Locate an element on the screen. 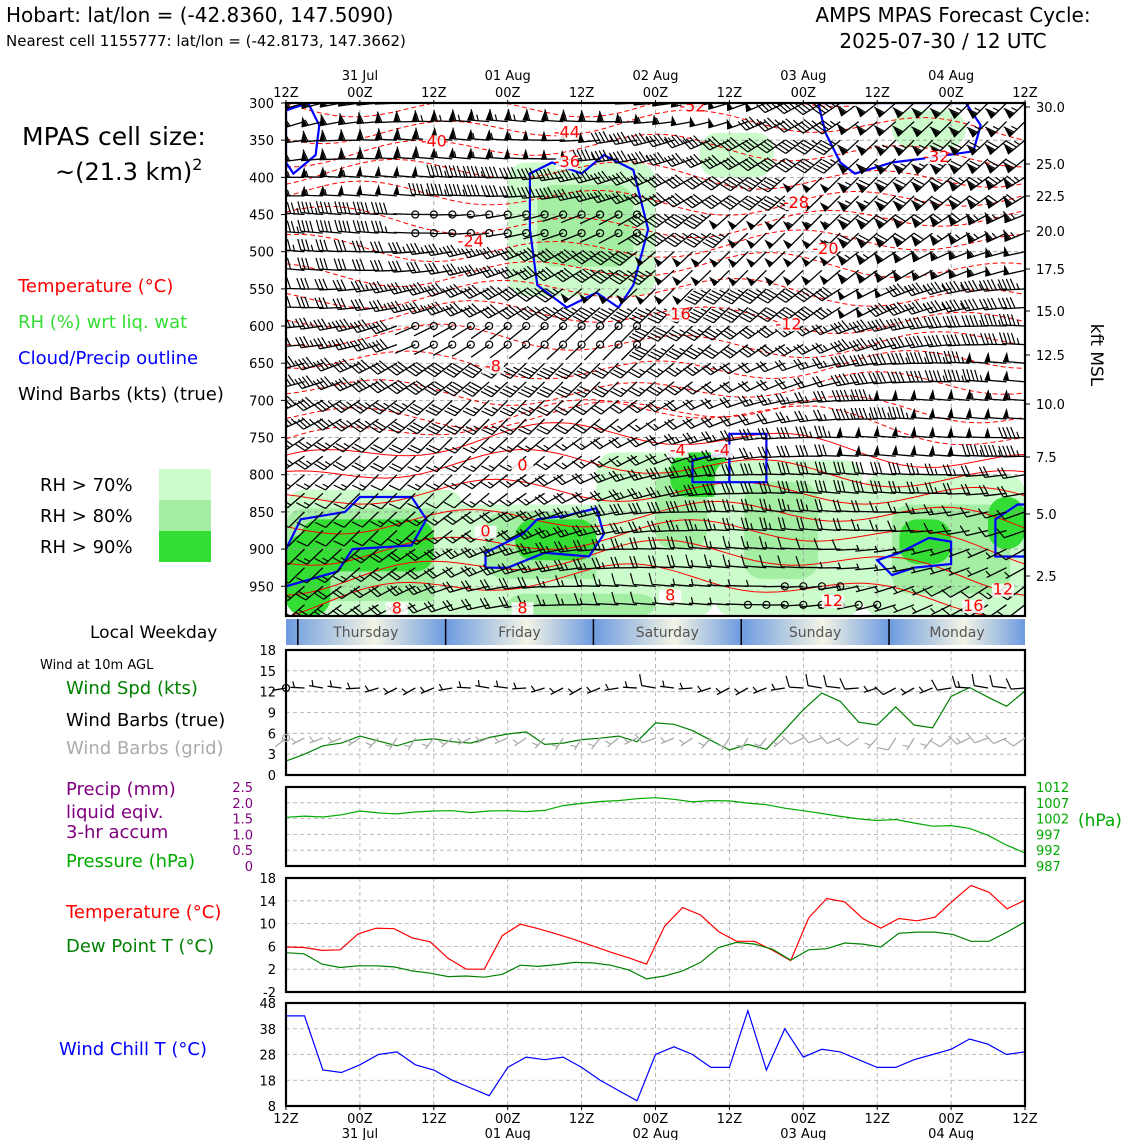 This screenshot has height=1140, width=1140. isotherm-line is located at coordinates (655, 198).